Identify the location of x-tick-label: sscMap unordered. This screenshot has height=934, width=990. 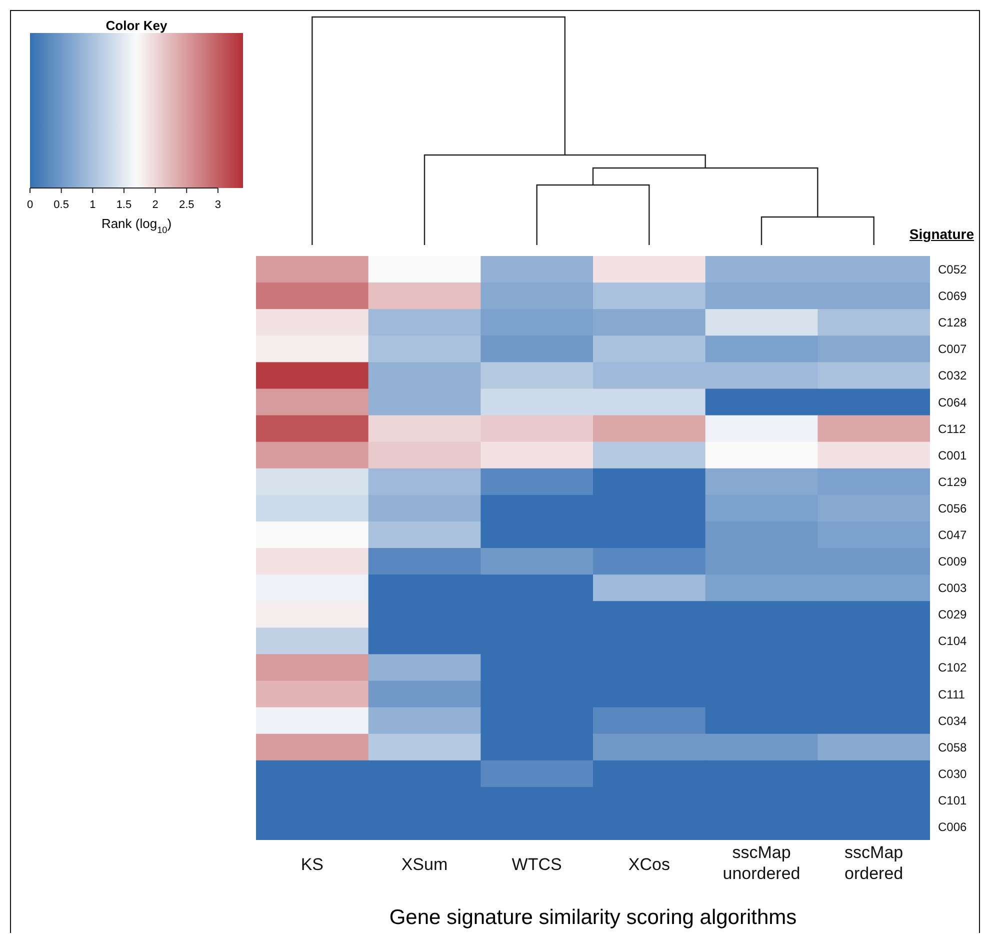
(761, 863).